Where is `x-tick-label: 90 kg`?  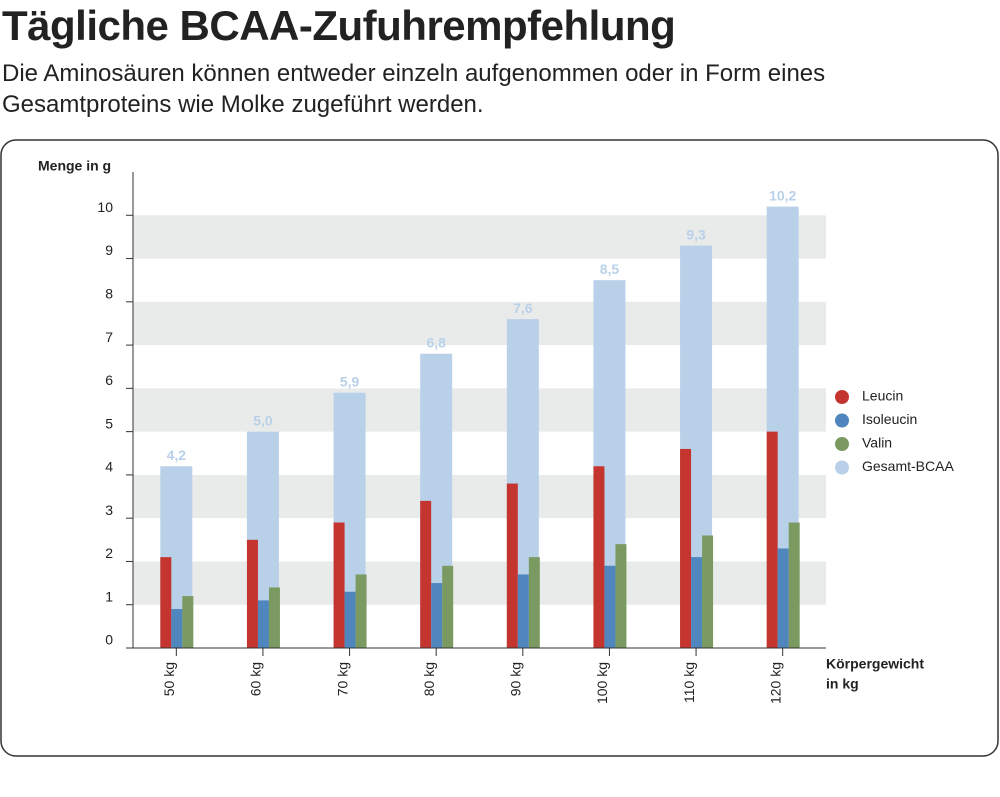 x-tick-label: 90 kg is located at coordinates (516, 679).